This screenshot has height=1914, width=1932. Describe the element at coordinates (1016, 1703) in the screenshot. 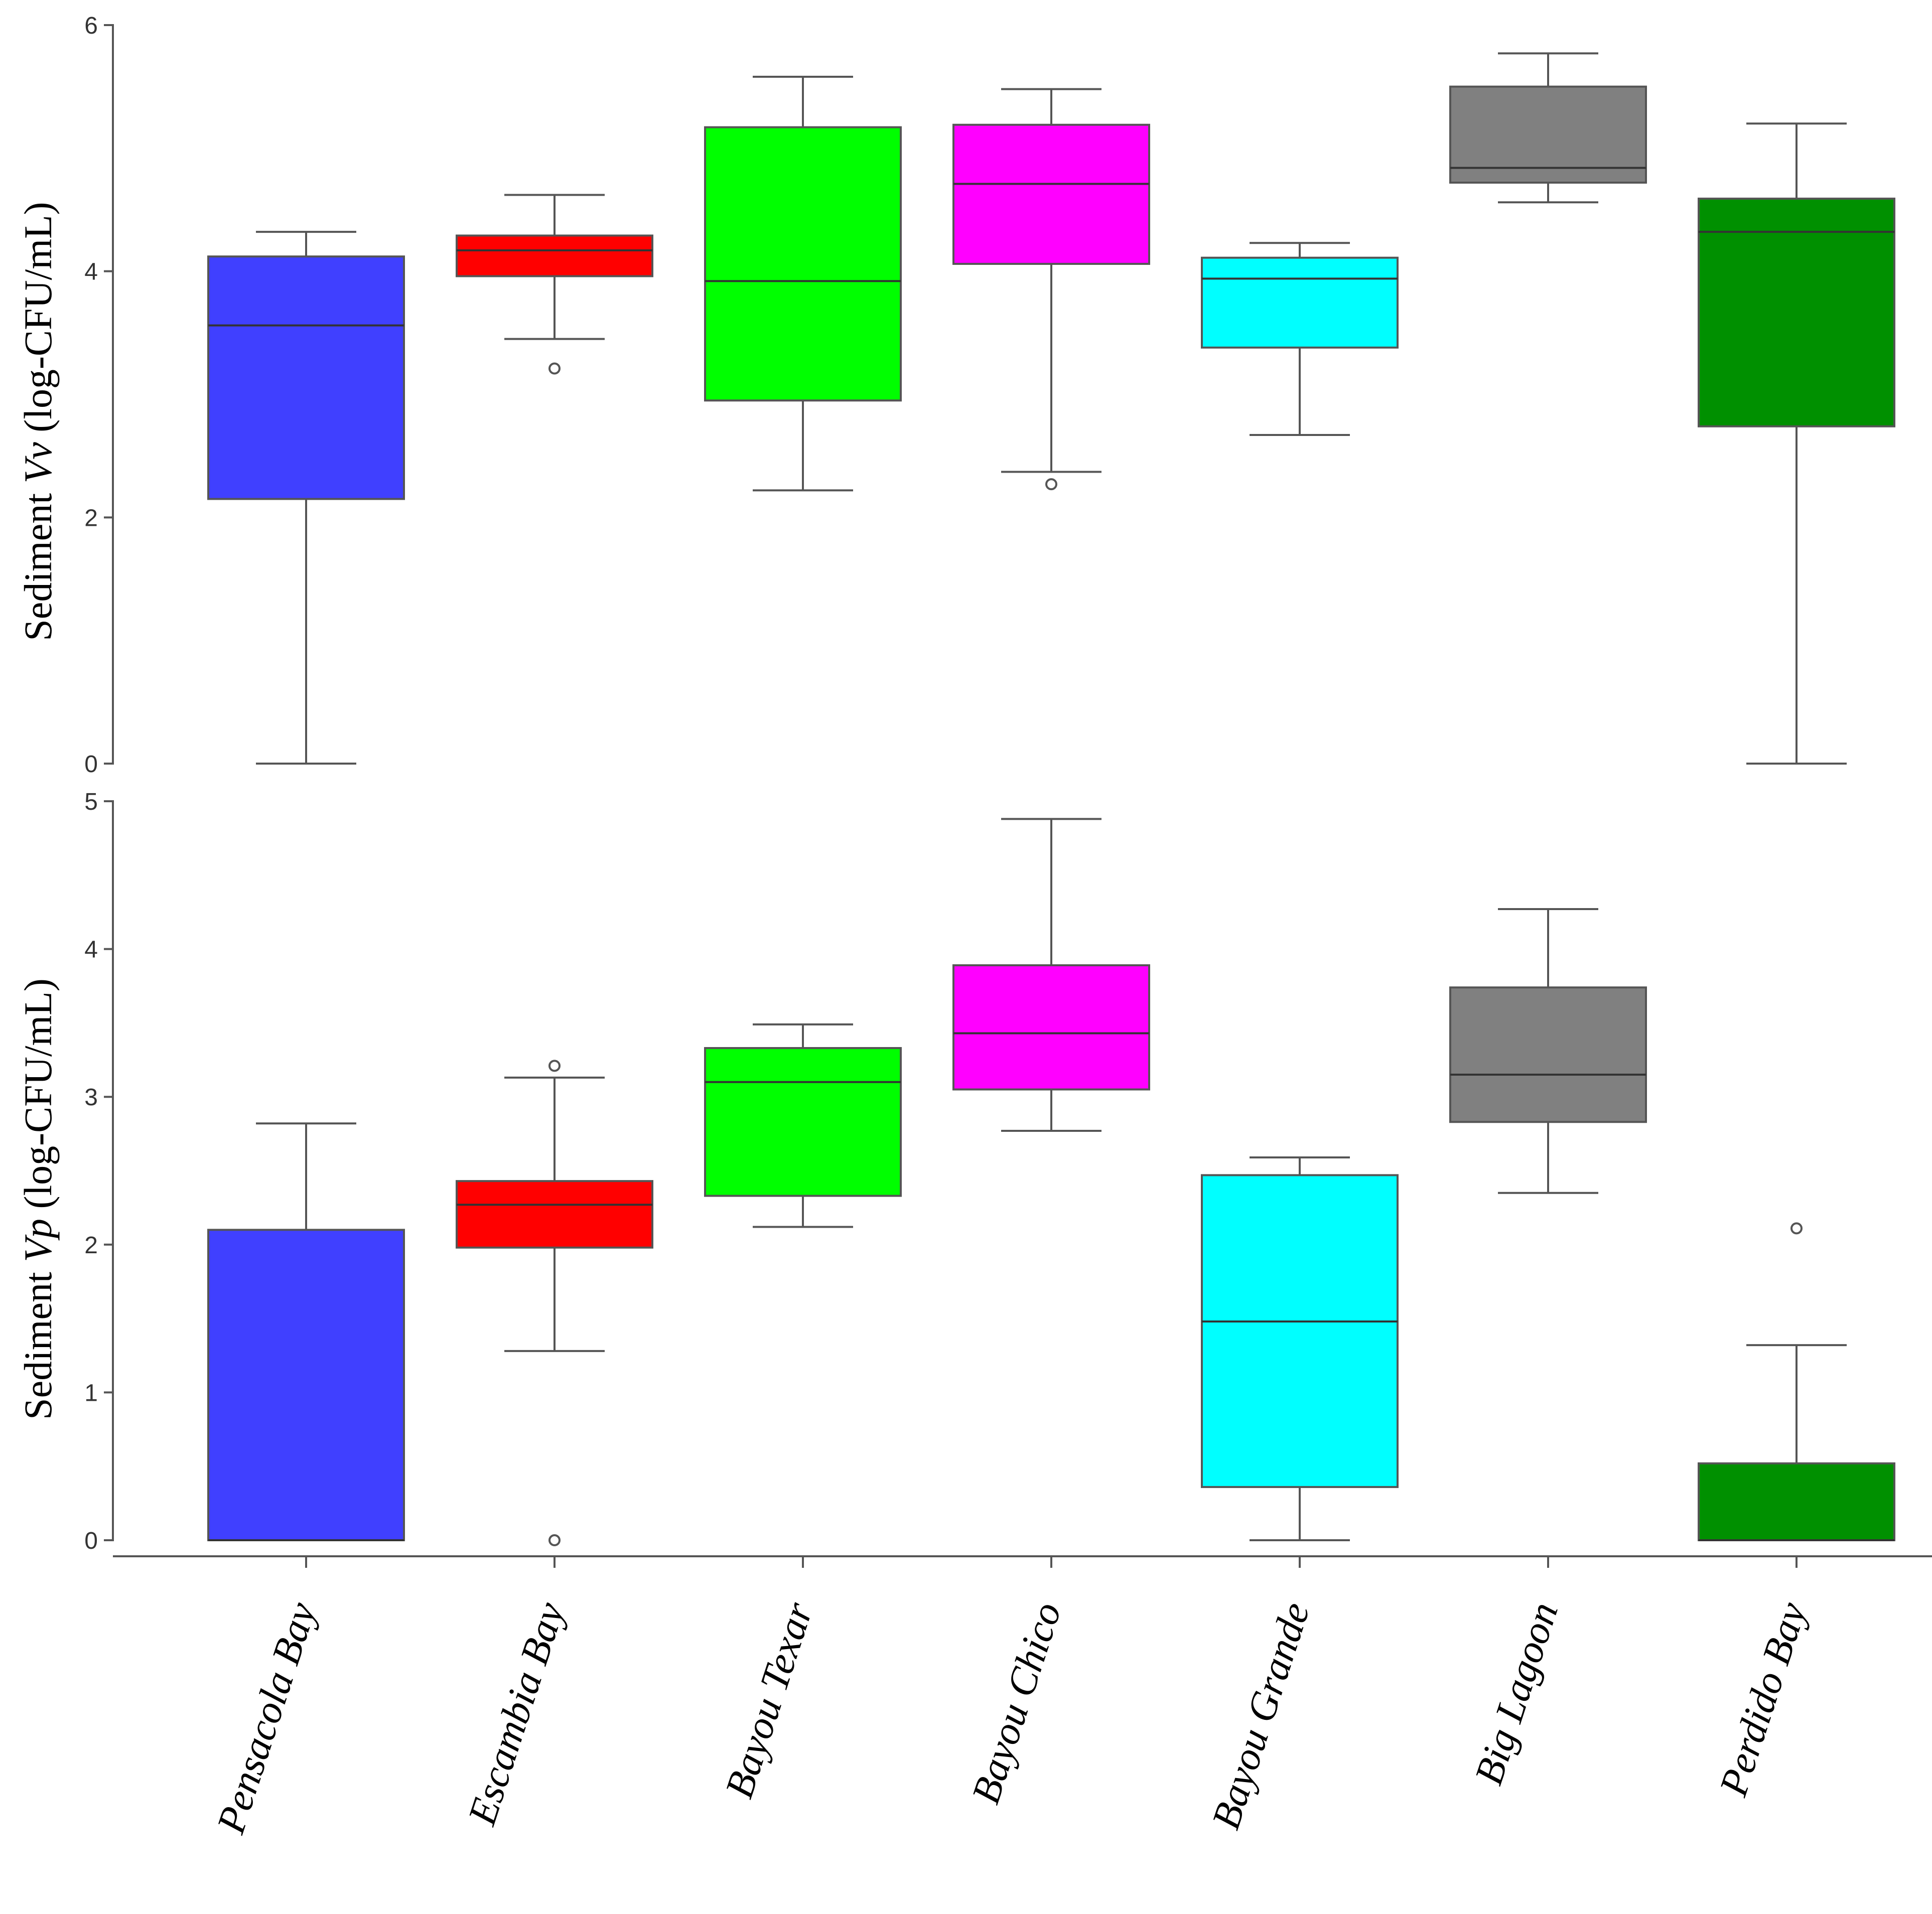

I see `x-tick-label: Bayou Chico` at that location.